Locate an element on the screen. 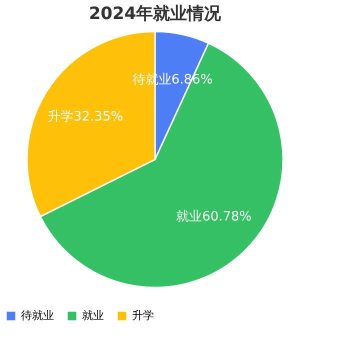 This screenshot has height=350, width=339. chart-title: 2024年就业情况 is located at coordinates (155, 14).